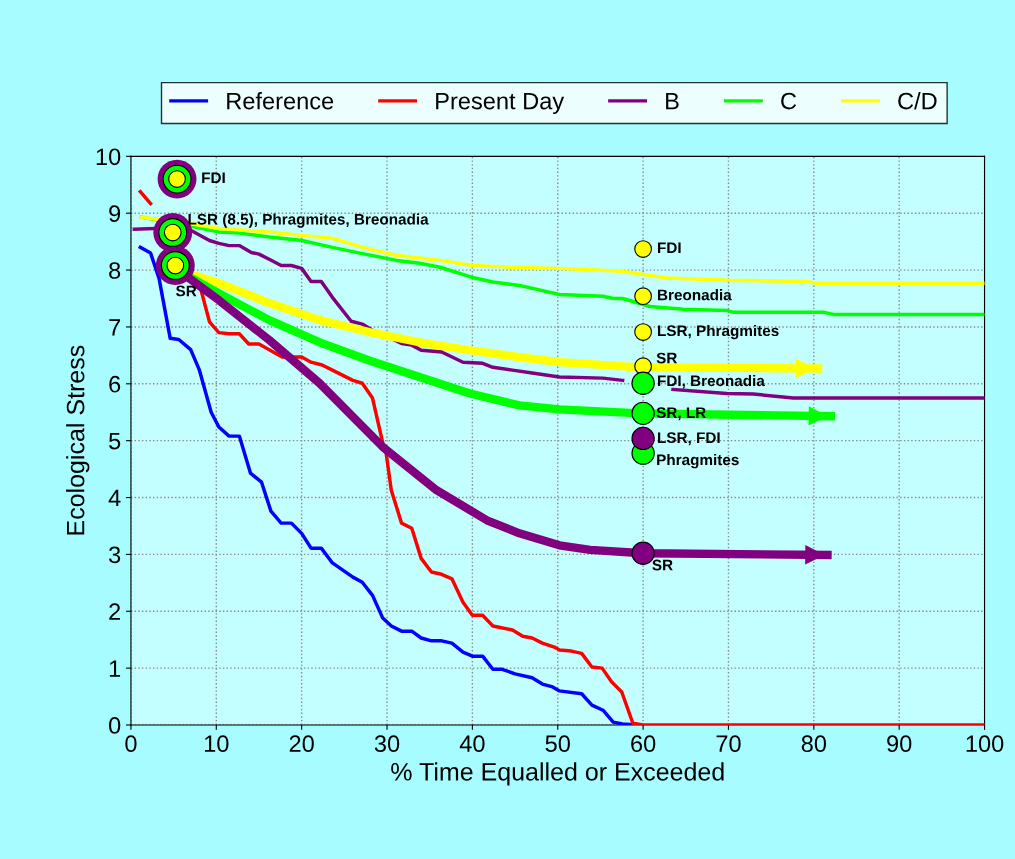  I want to click on line-series, so click(562, 250).